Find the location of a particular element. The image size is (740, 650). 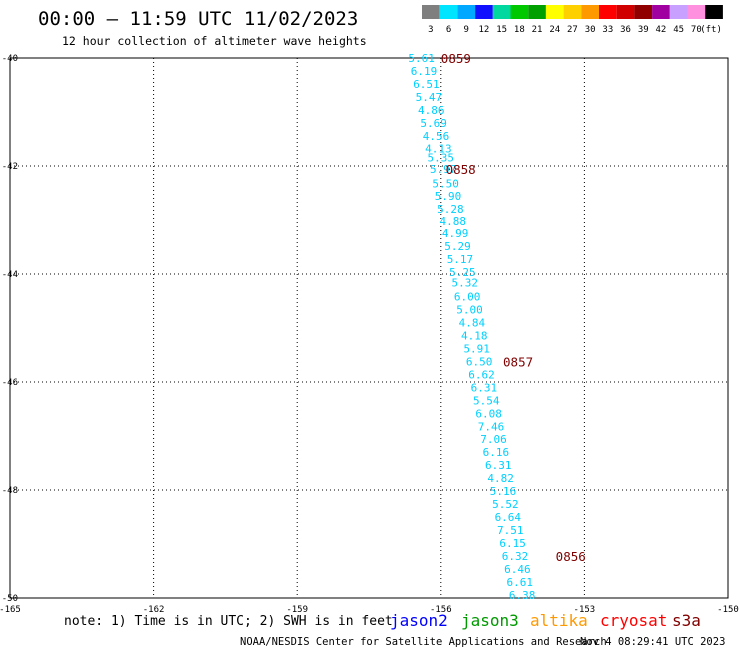

wave-height-label: 7.51 is located at coordinates (510, 530).